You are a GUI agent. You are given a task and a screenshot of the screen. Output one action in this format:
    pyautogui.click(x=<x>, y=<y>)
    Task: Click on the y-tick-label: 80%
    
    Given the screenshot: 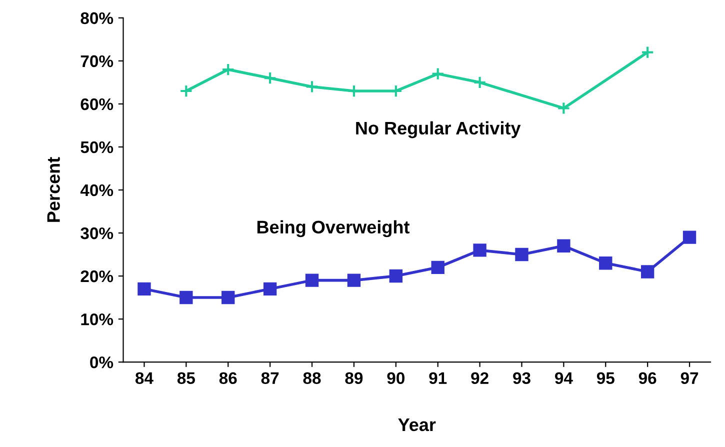 What is the action you would take?
    pyautogui.click(x=97, y=18)
    